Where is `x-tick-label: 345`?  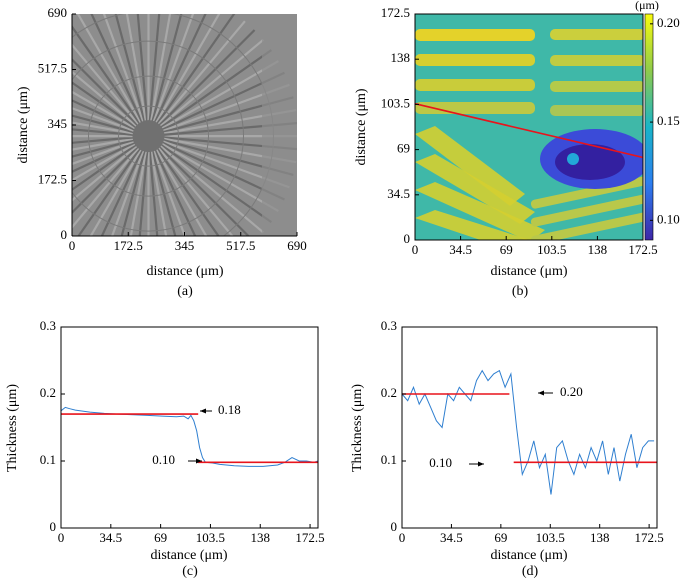 x-tick-label: 345 is located at coordinates (185, 245).